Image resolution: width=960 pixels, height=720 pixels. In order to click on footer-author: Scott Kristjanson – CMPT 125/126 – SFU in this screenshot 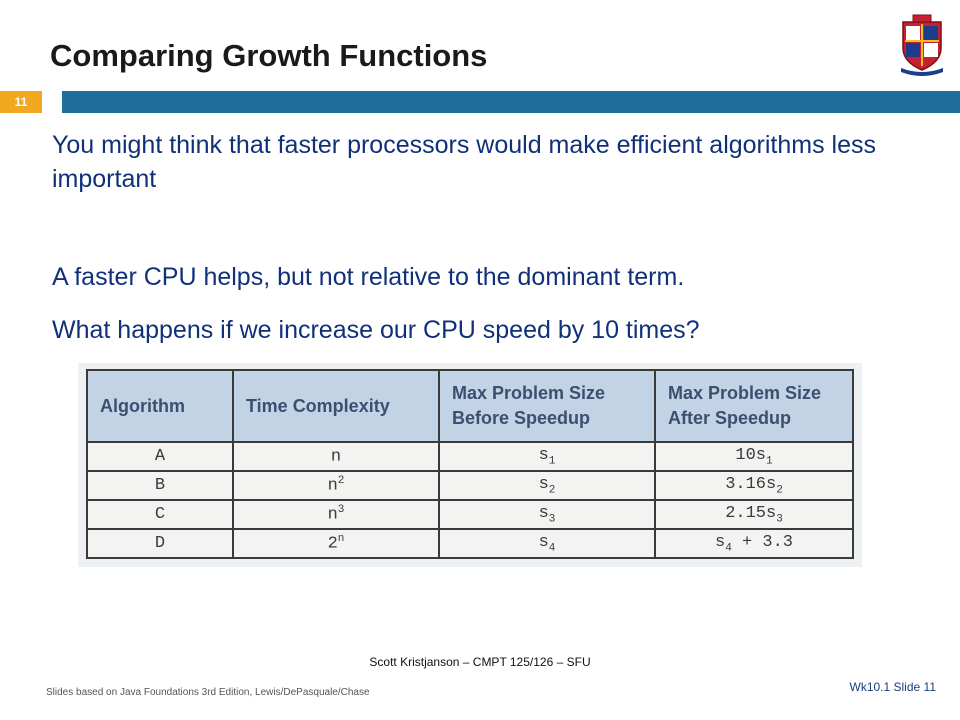, I will do `click(480, 662)`.